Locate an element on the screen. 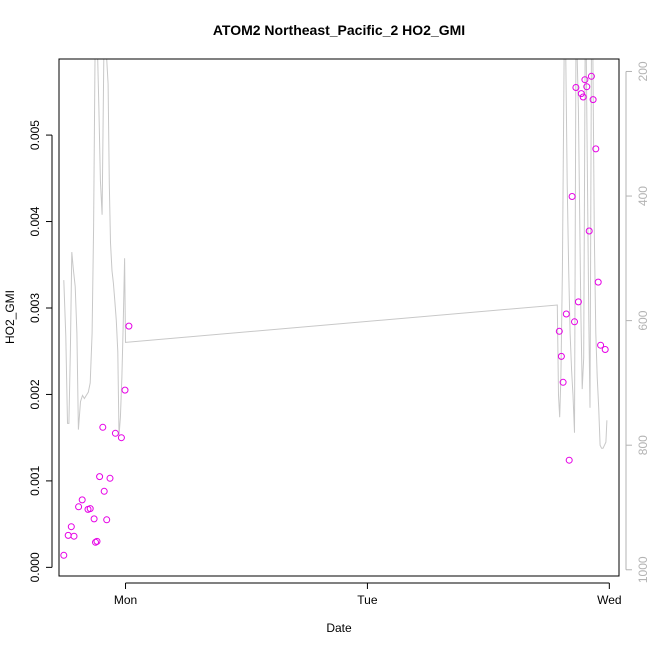 The width and height of the screenshot is (650, 650). y-tick-label: 0.004 is located at coordinates (35, 221).